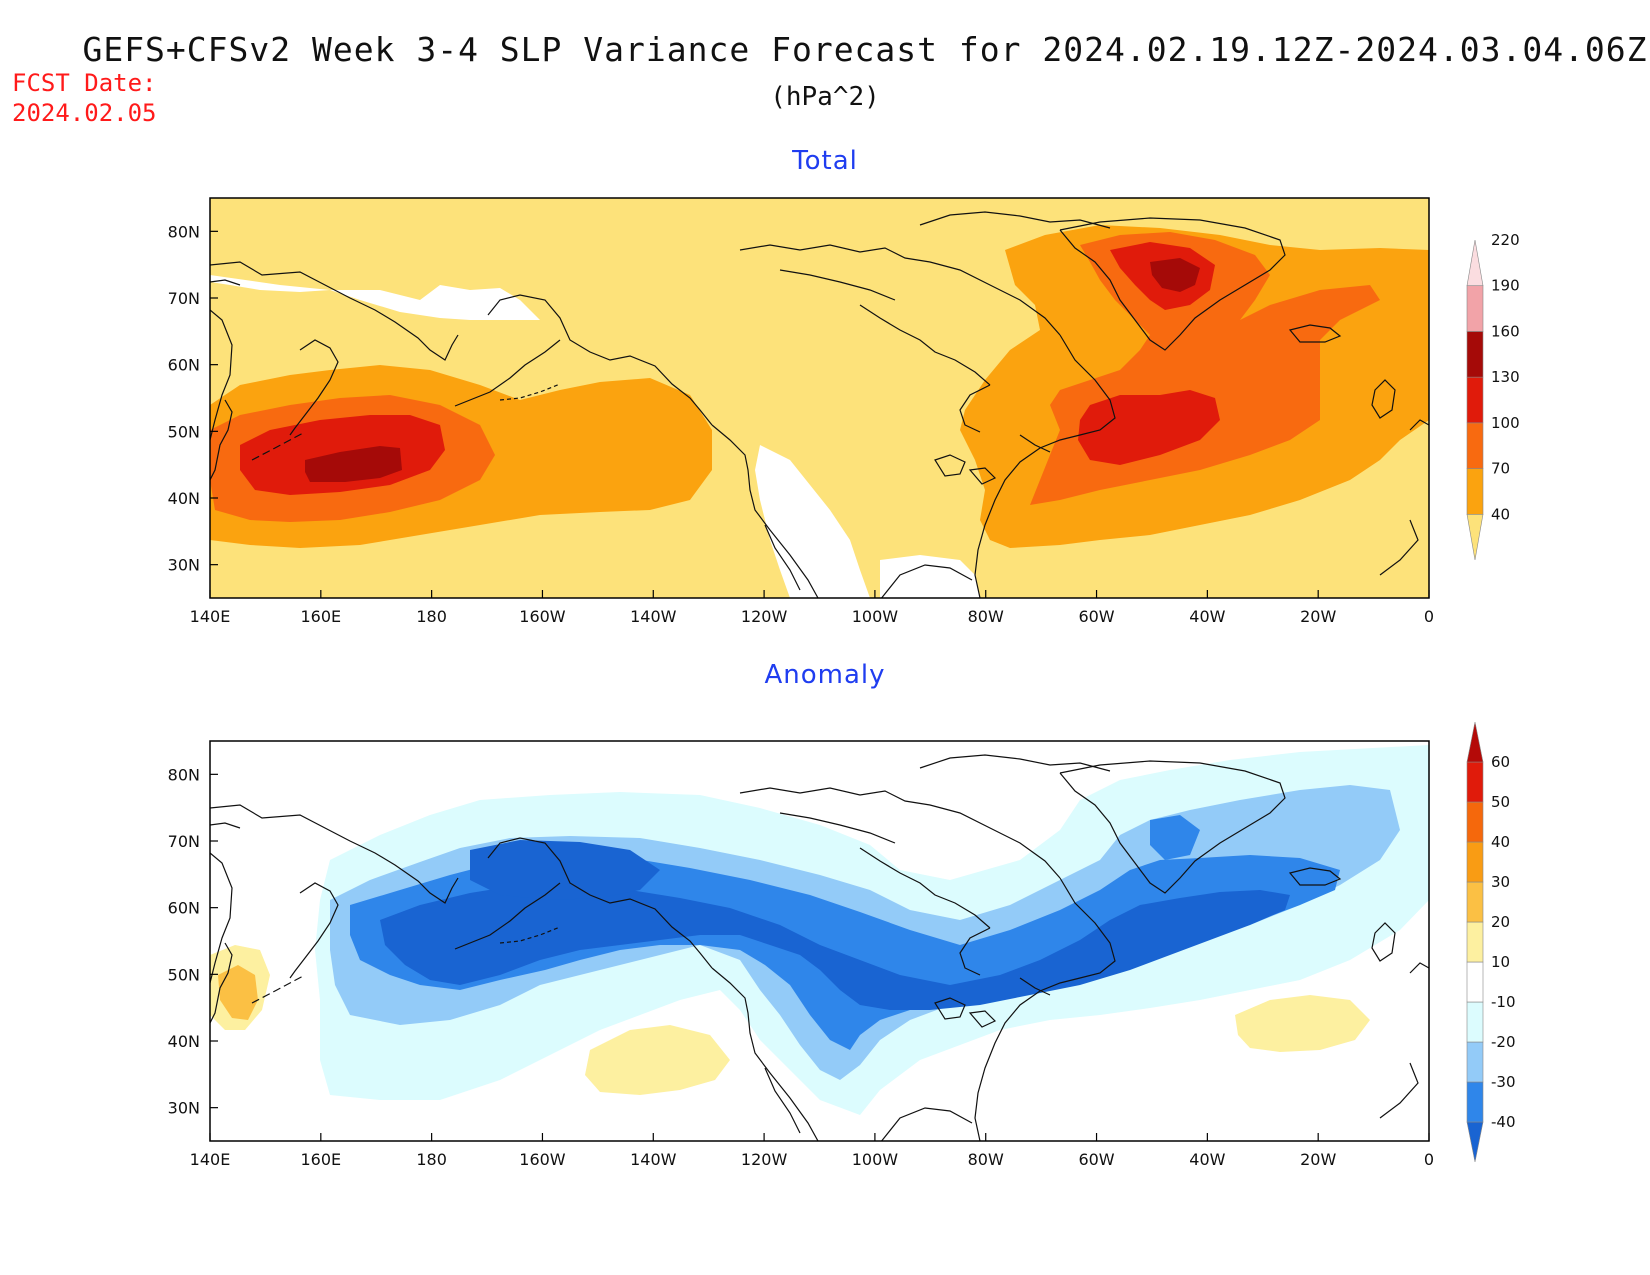 This screenshot has width=1650, height=1275. Describe the element at coordinates (1505, 377) in the screenshot. I see `colorbar-label: 130` at that location.